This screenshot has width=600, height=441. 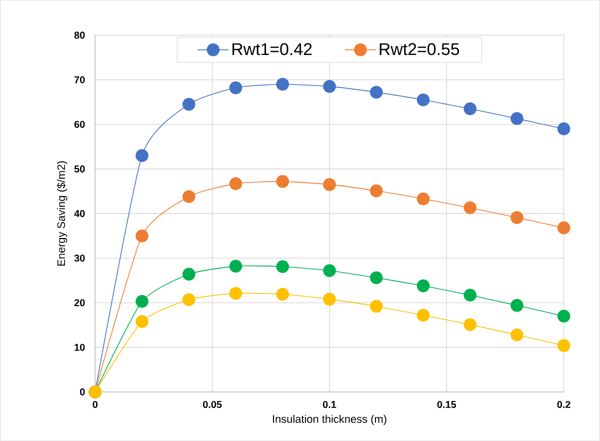 What do you see at coordinates (79, 124) in the screenshot?
I see `y-tick-label: 60` at bounding box center [79, 124].